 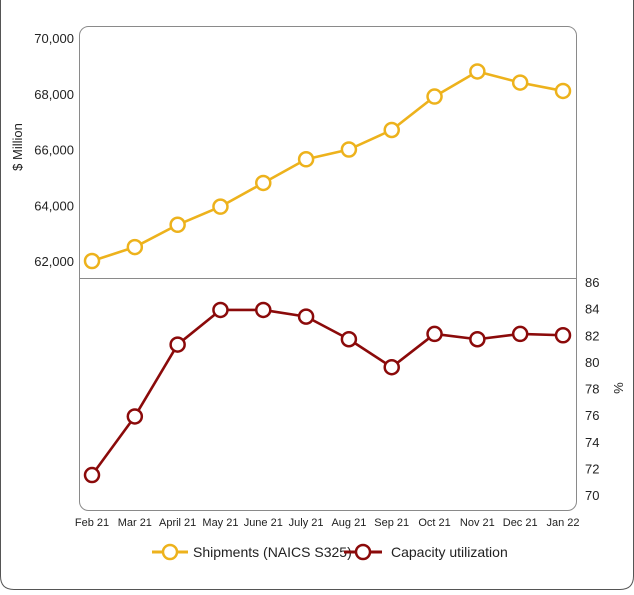 I want to click on y-axis-label-left: $ Million, so click(x=17, y=147).